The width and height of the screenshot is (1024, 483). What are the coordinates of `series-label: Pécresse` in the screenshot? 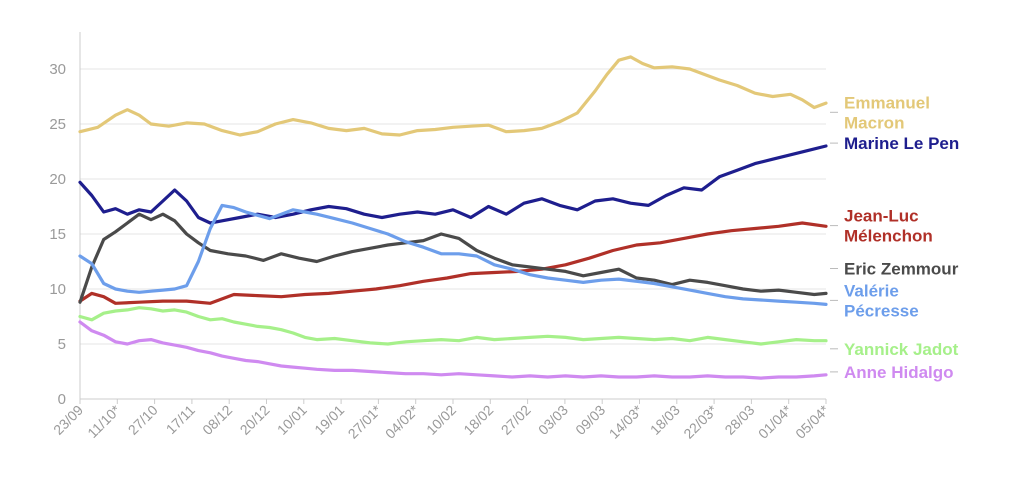 It's located at (881, 310).